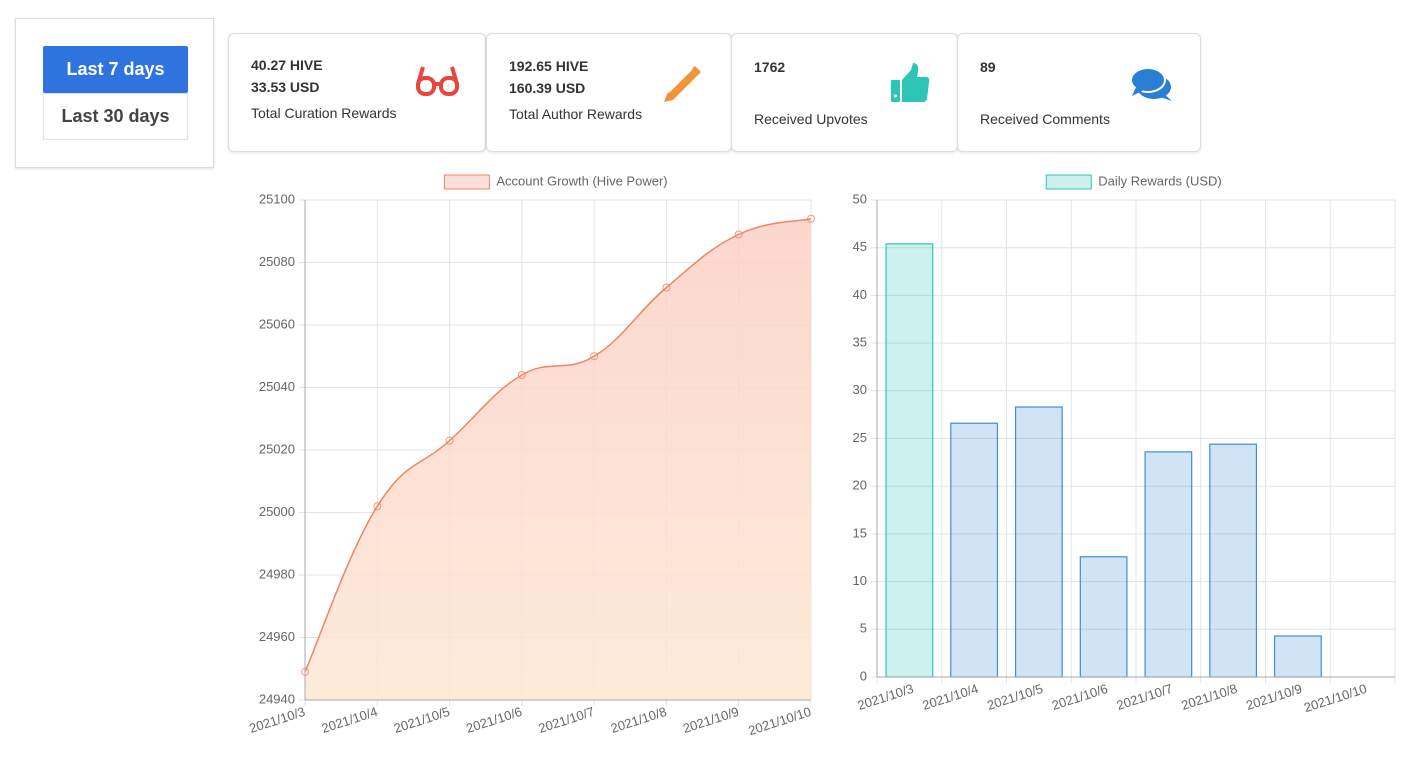 Image resolution: width=1416 pixels, height=758 pixels. I want to click on y-tick-label: 25040, so click(277, 386).